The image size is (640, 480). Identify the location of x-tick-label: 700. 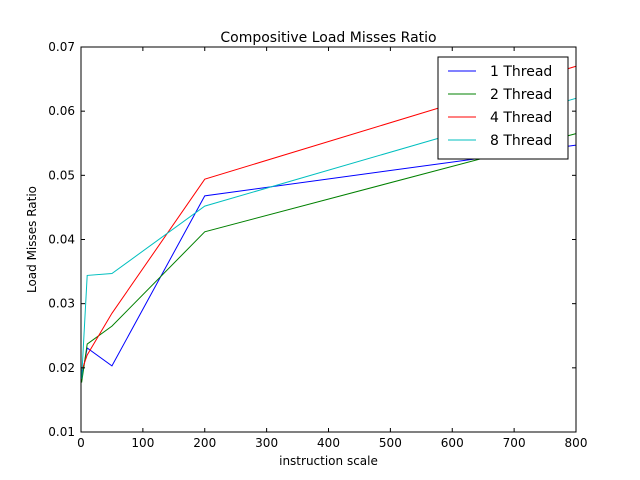
(514, 443).